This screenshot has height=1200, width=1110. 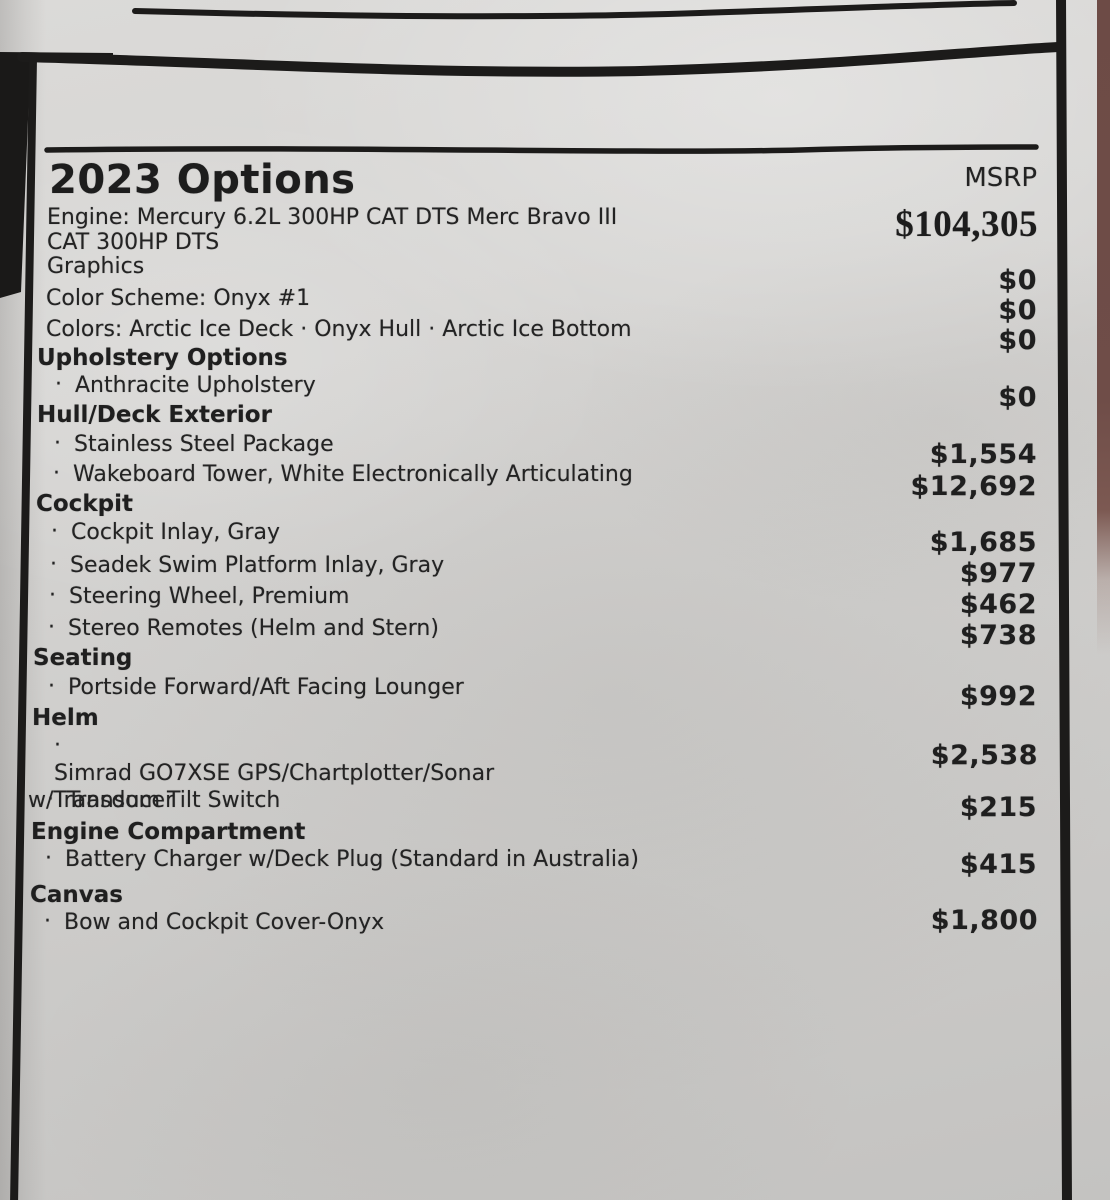 I want to click on option-price: $1,685, so click(x=983, y=542).